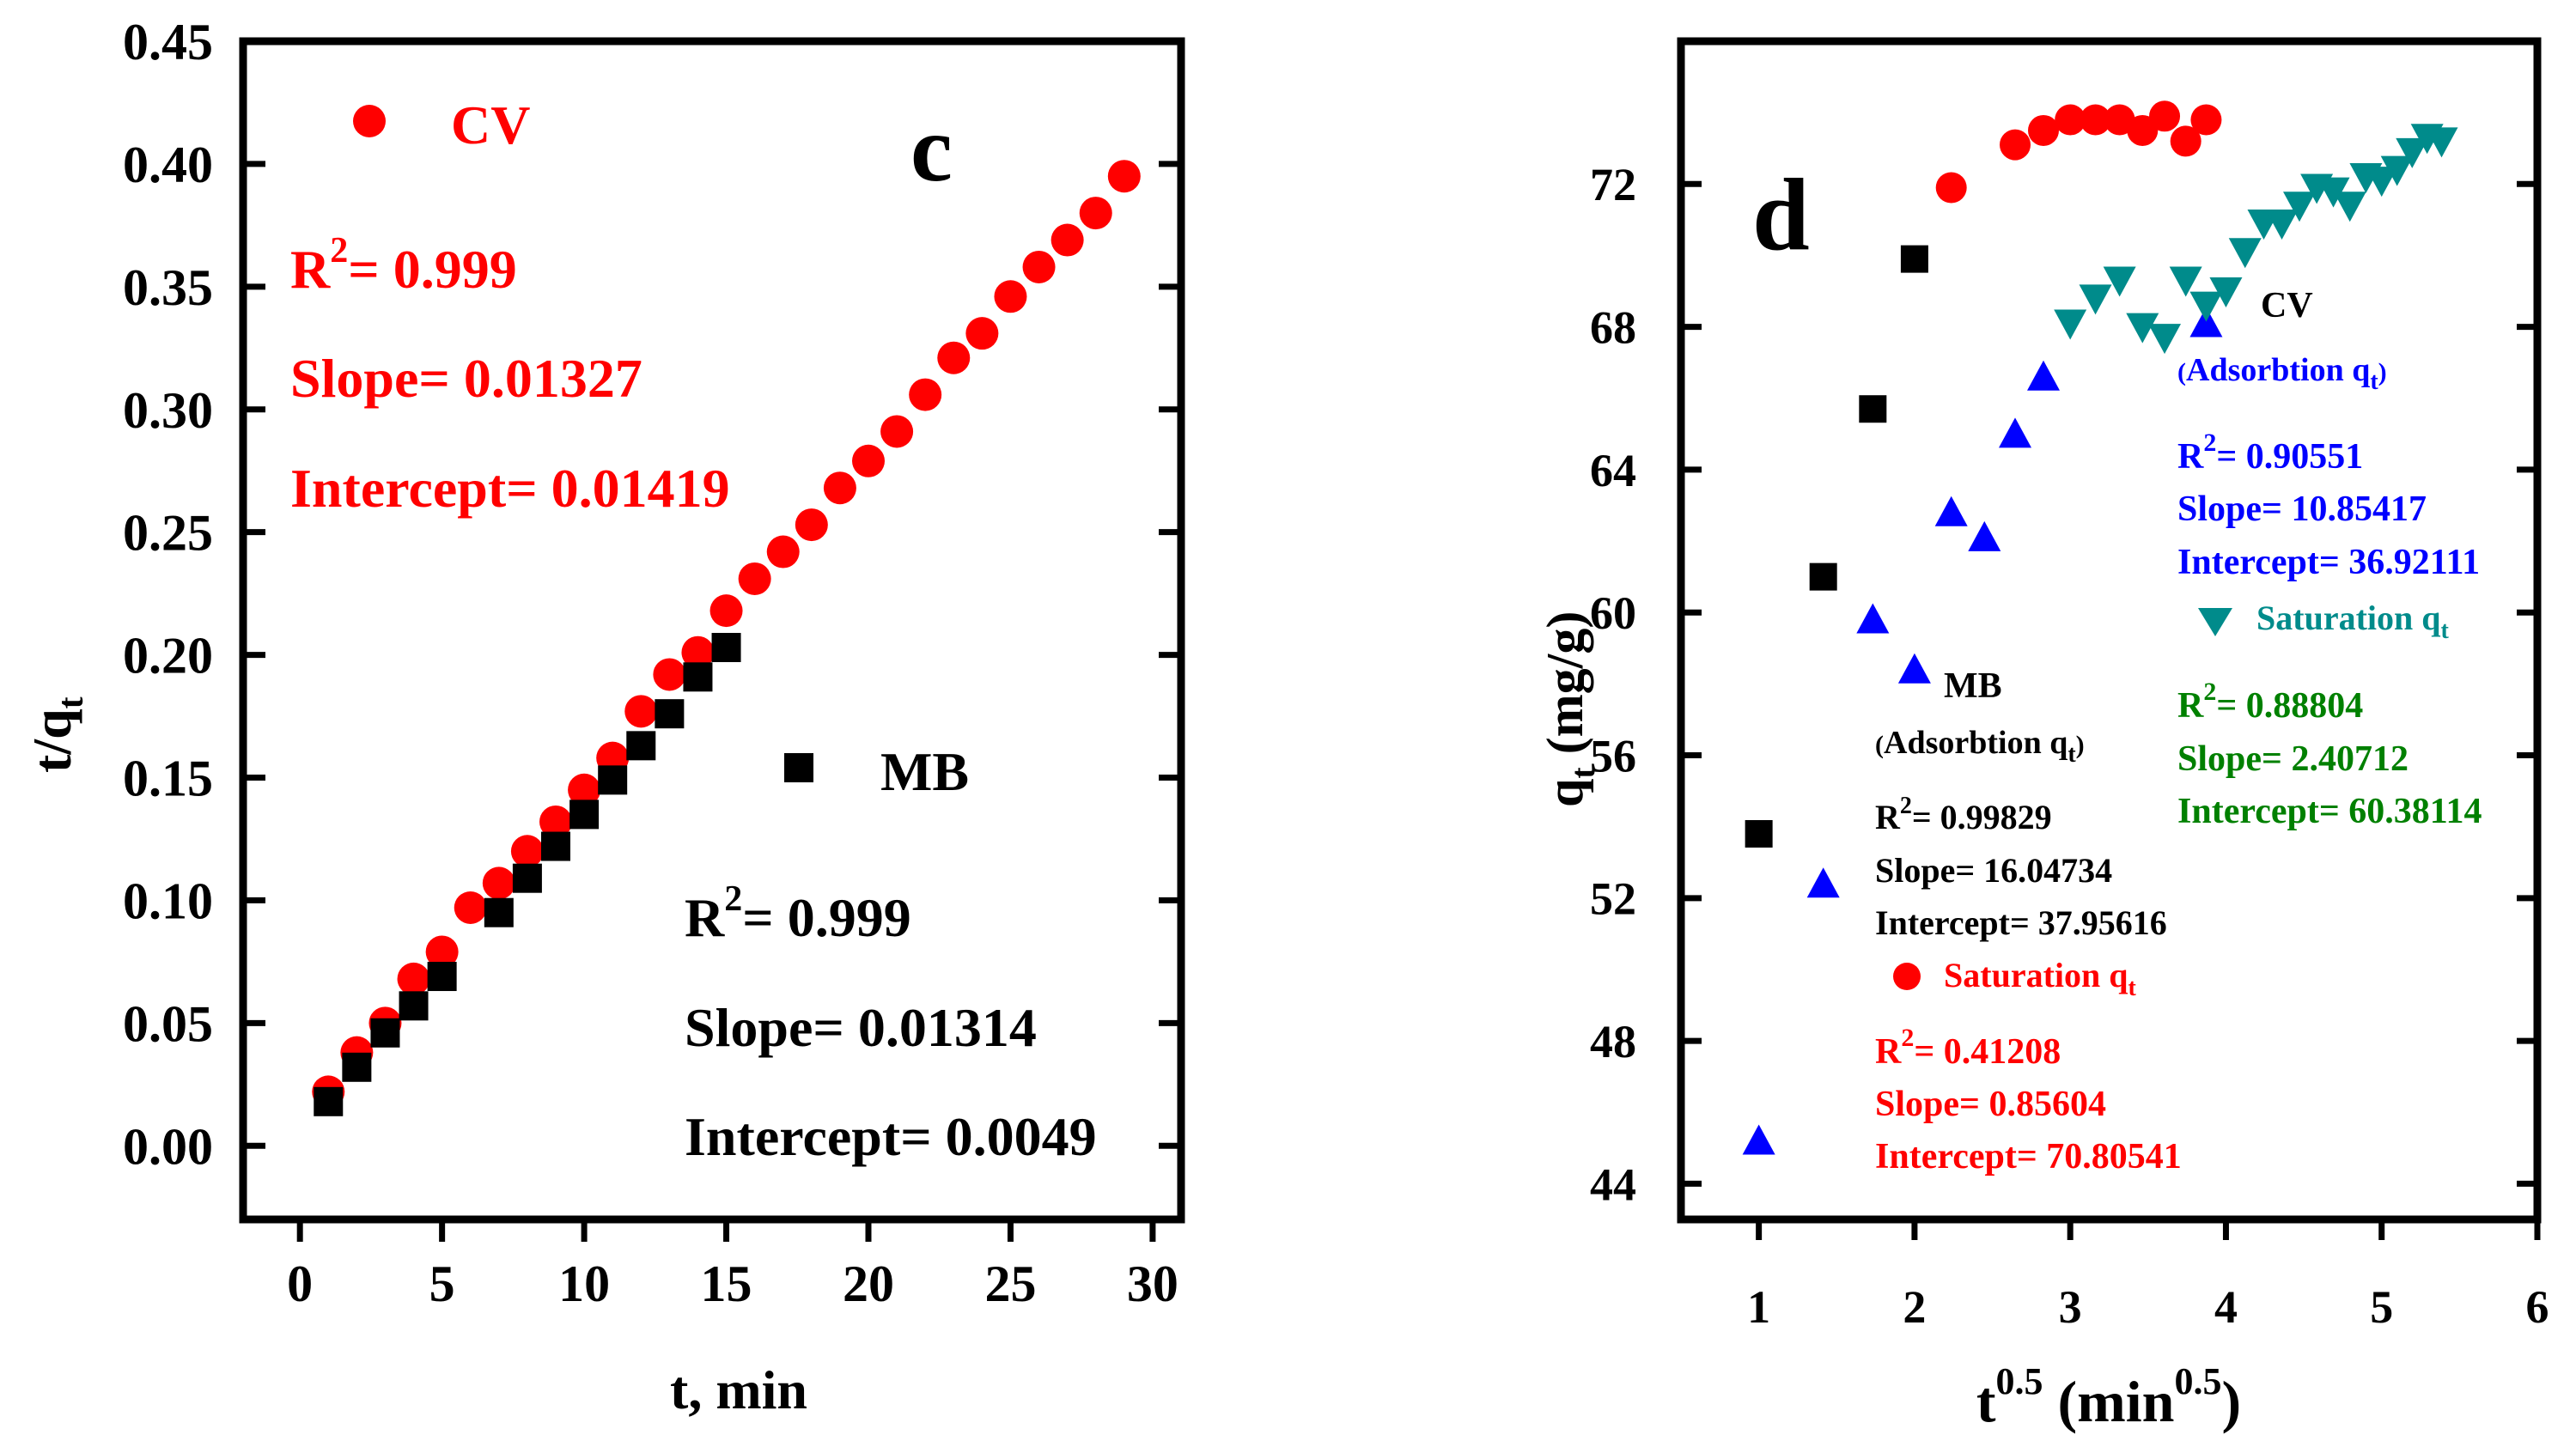 This screenshot has height=1447, width=2576. What do you see at coordinates (1963, 814) in the screenshot?
I see `panel-d-mb-ads-r2: R2= 0.99829` at bounding box center [1963, 814].